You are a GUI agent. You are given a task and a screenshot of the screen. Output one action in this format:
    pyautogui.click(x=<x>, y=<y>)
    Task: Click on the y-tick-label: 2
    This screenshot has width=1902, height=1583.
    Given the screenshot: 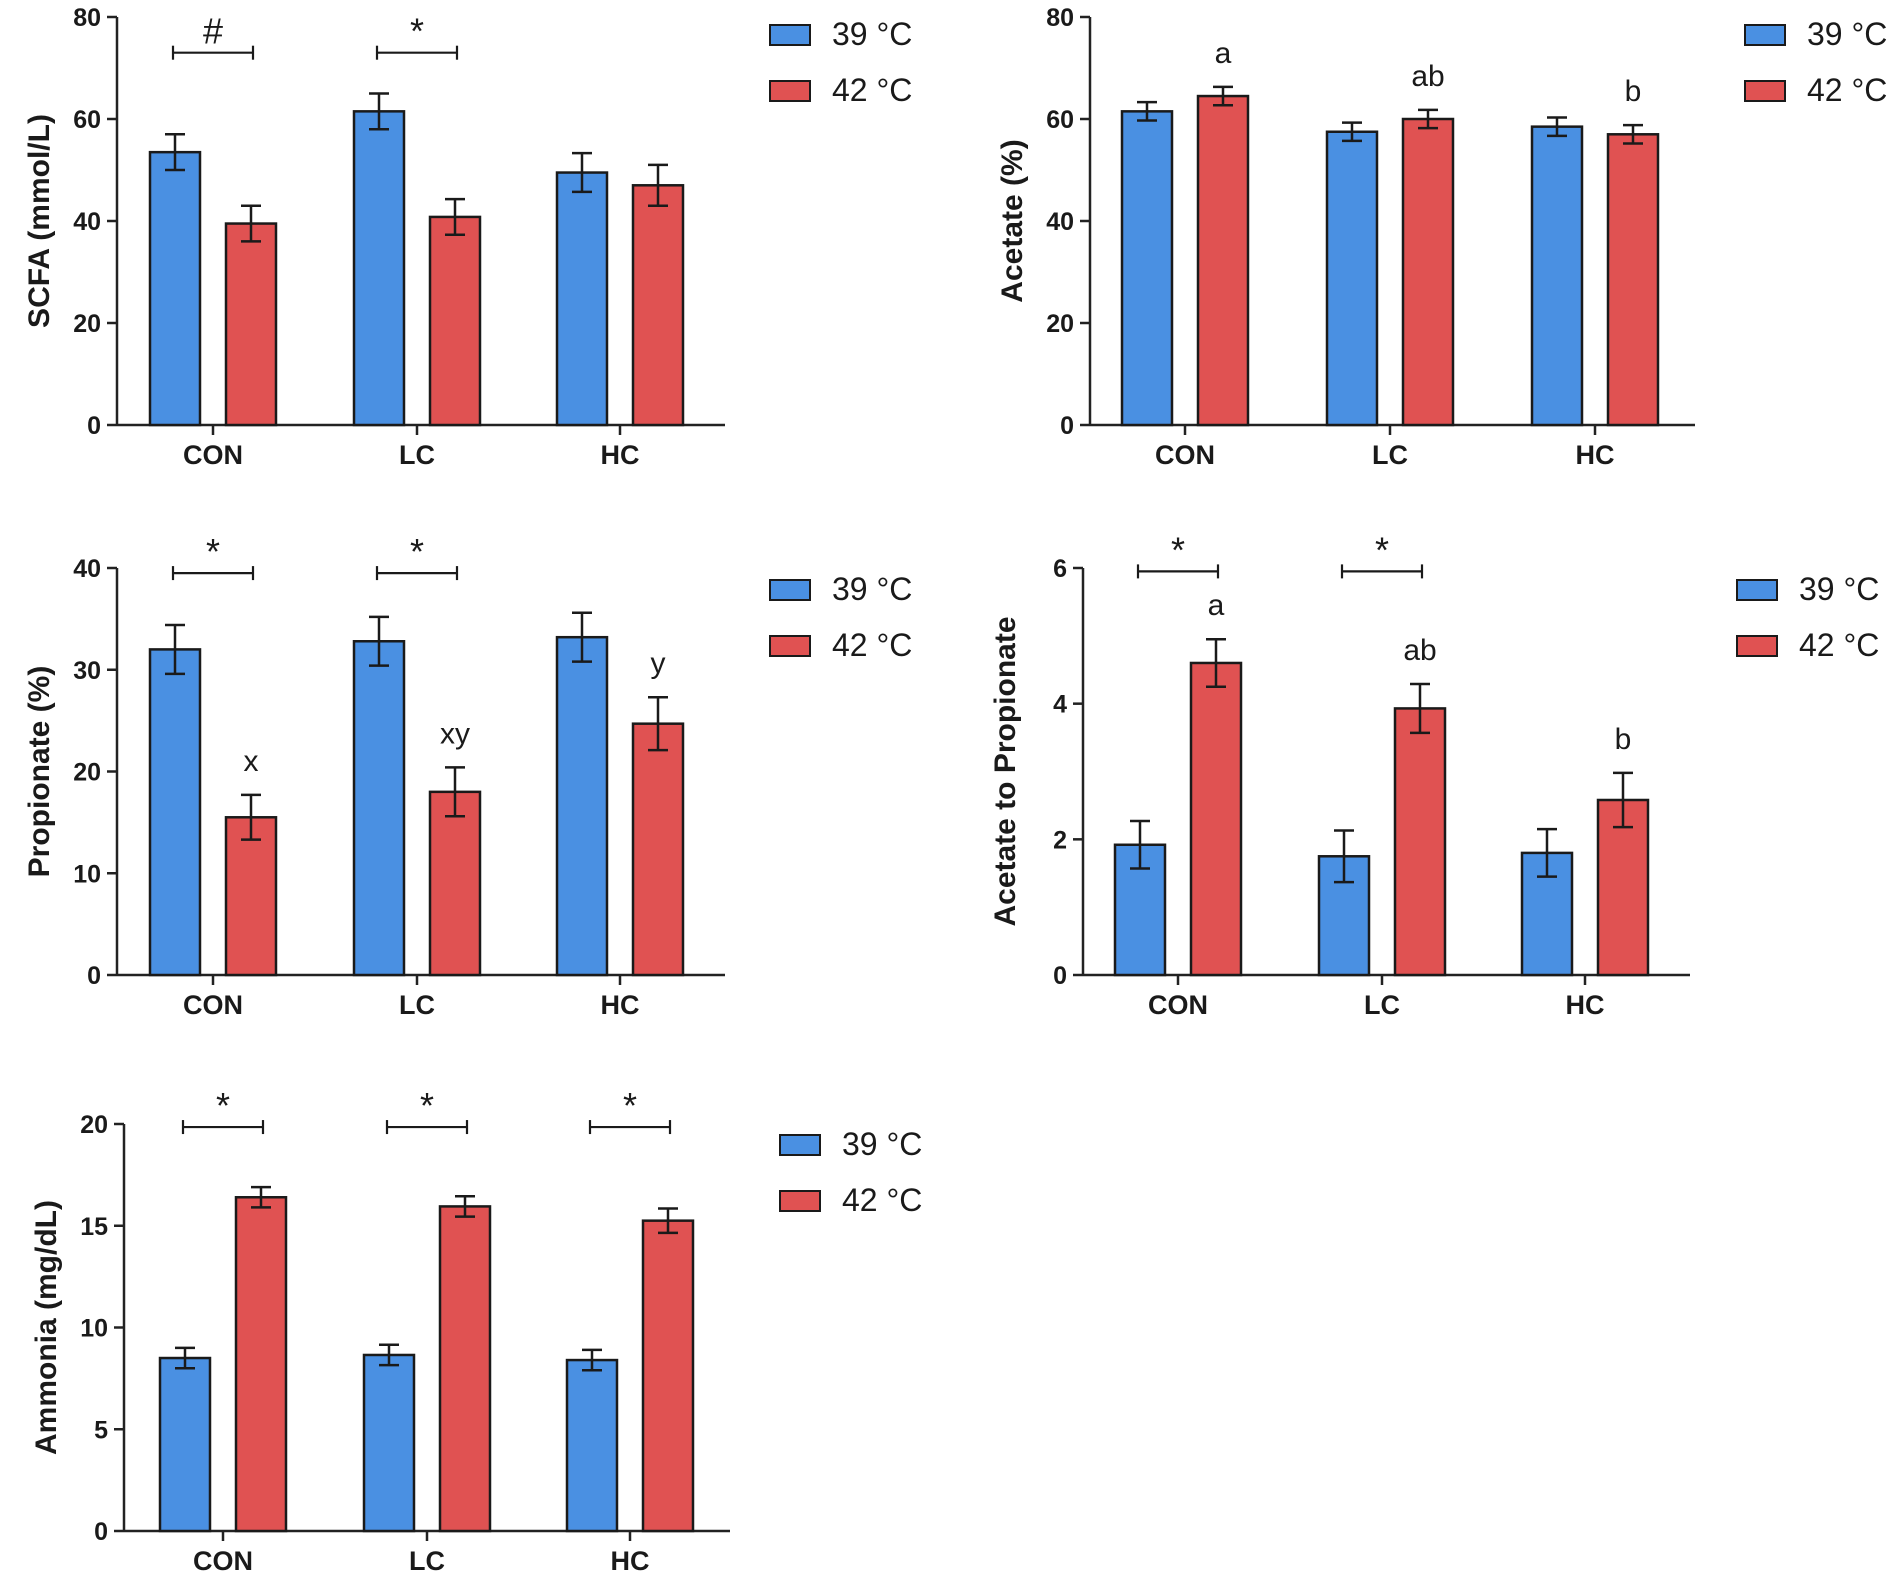 What is the action you would take?
    pyautogui.click(x=1060, y=840)
    